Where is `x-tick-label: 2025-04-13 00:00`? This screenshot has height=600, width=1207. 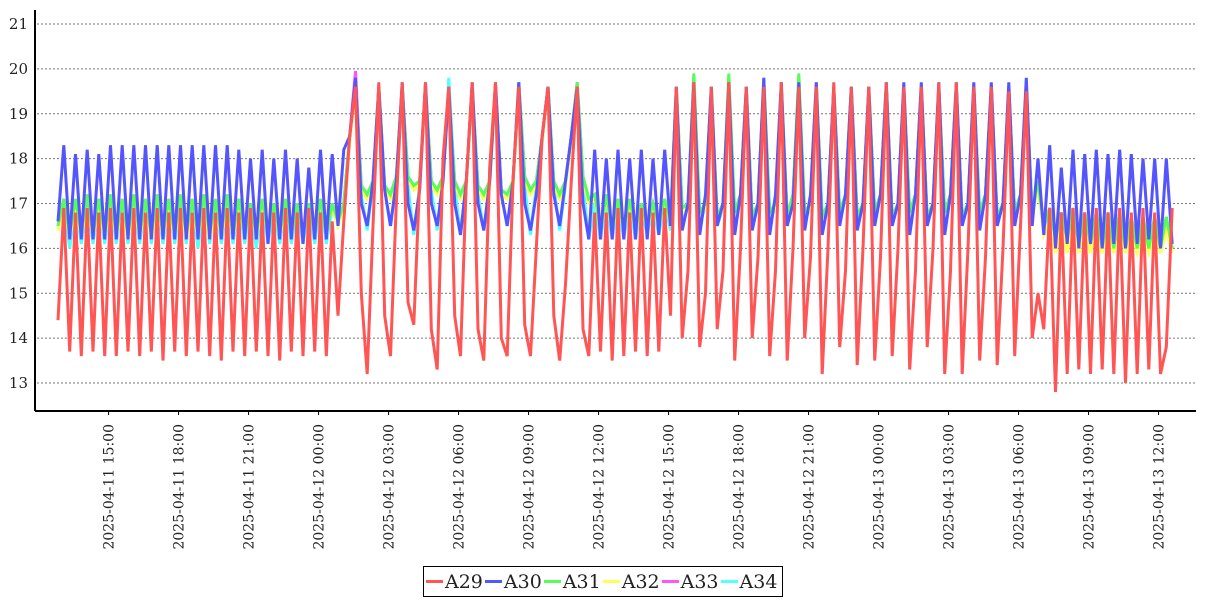 x-tick-label: 2025-04-13 00:00 is located at coordinates (880, 487).